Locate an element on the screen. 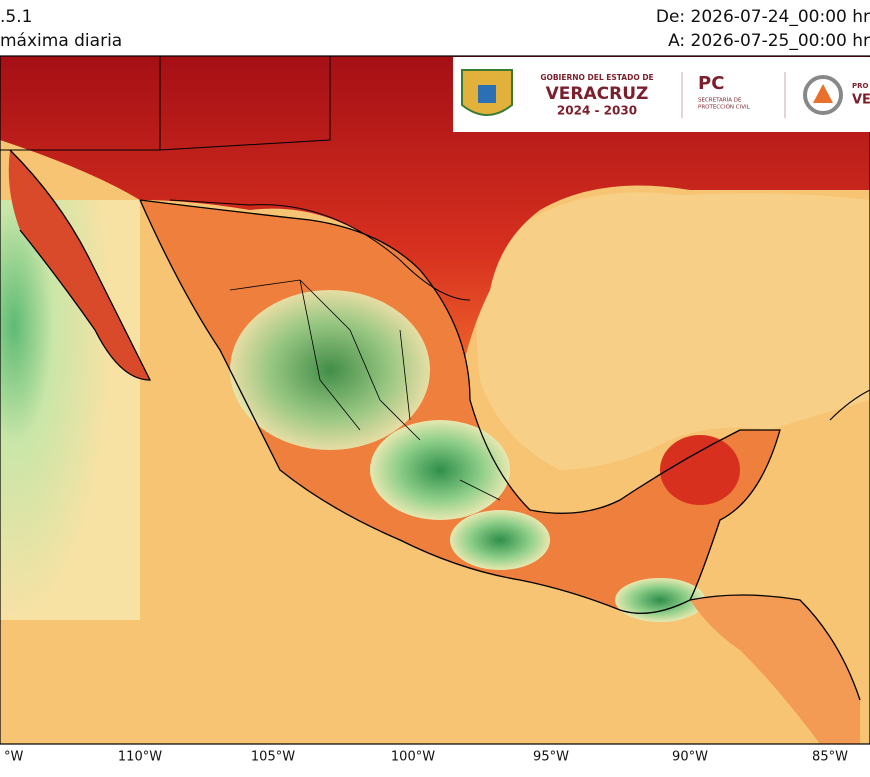  longitude-label: 85°W is located at coordinates (830, 757).